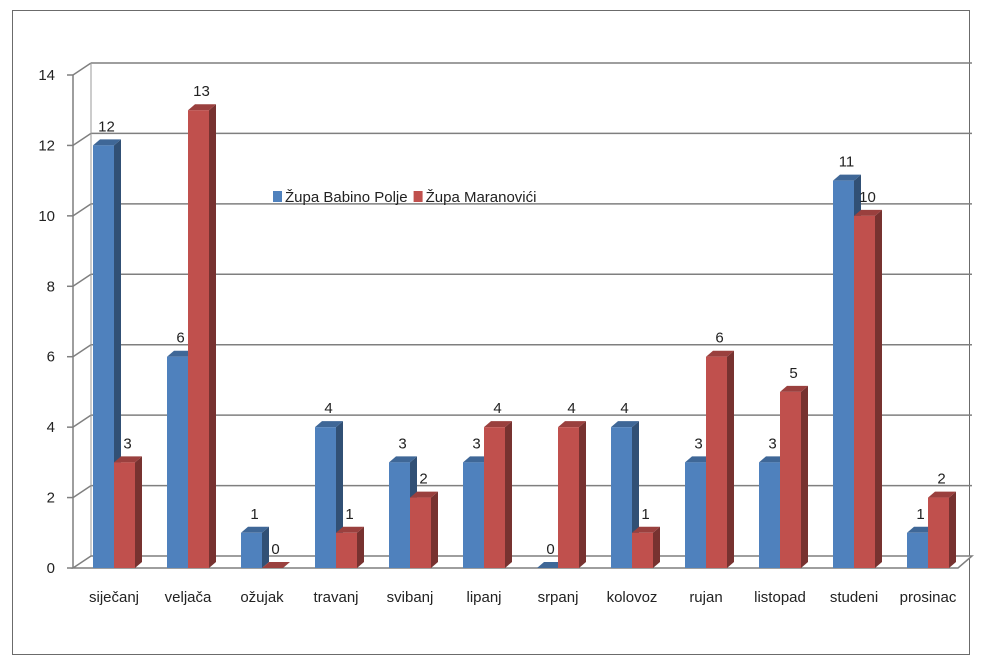 The height and width of the screenshot is (666, 983). I want to click on x-tick-label: veljača, so click(188, 597).